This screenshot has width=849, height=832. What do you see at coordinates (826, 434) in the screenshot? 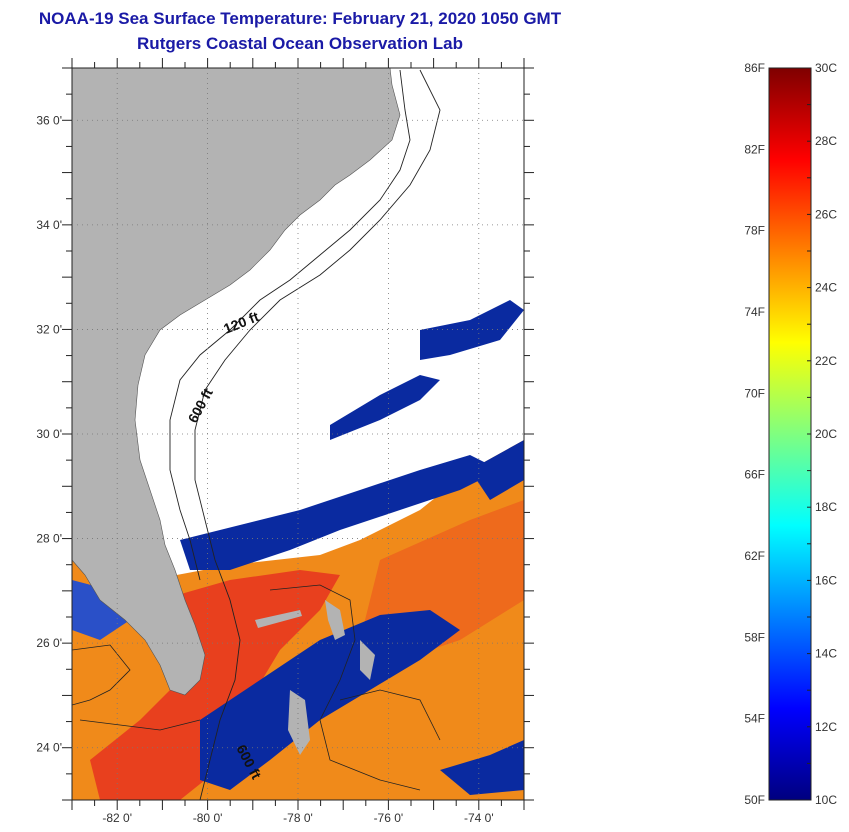
I see `celsius-label: 20C` at bounding box center [826, 434].